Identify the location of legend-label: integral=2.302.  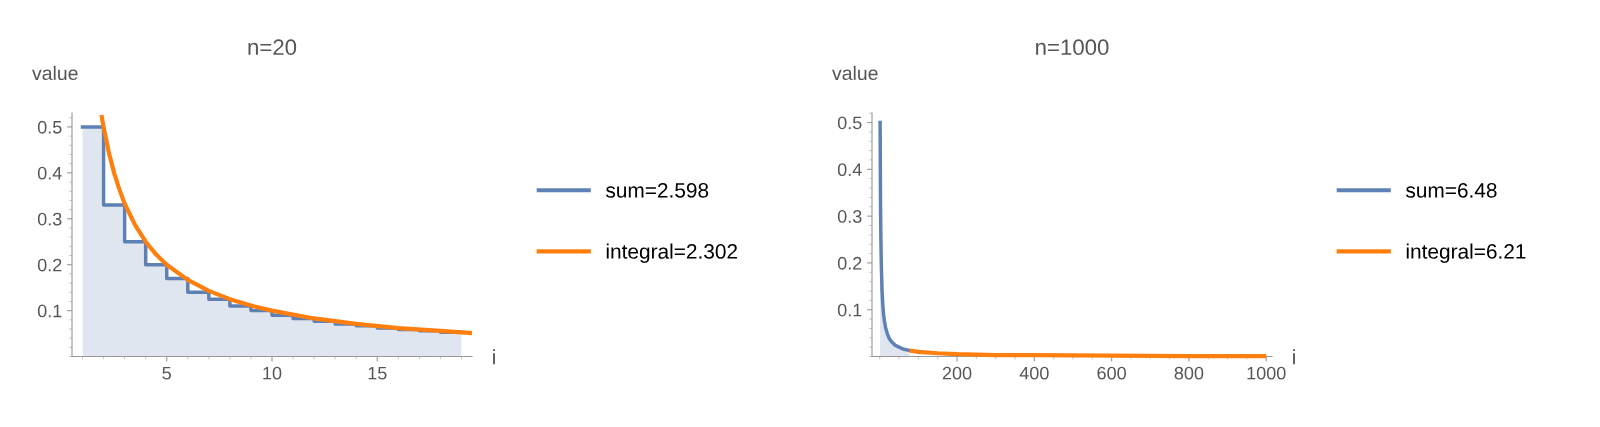
(671, 253).